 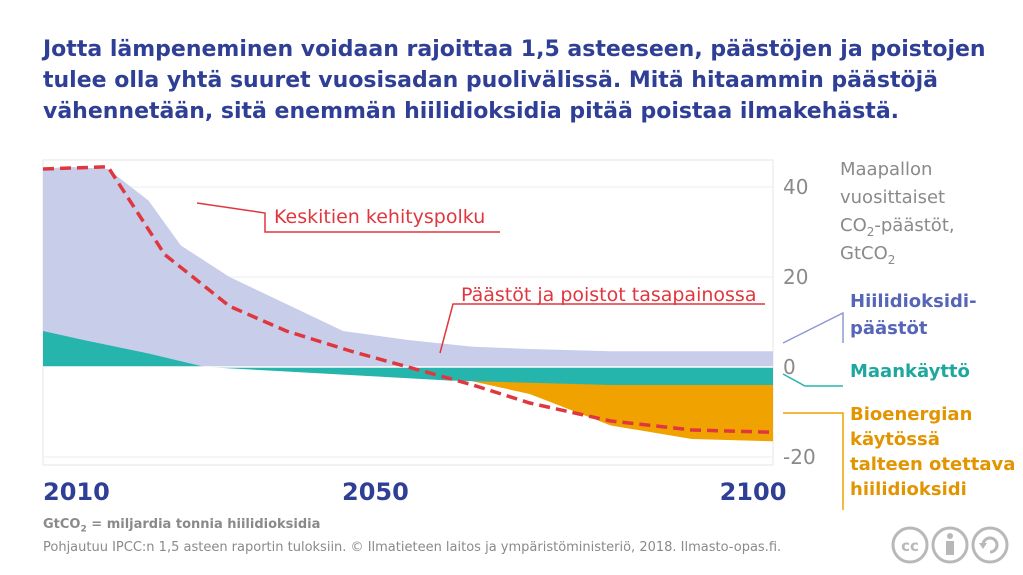 I want to click on series-area-bioenergy, so click(x=408, y=404).